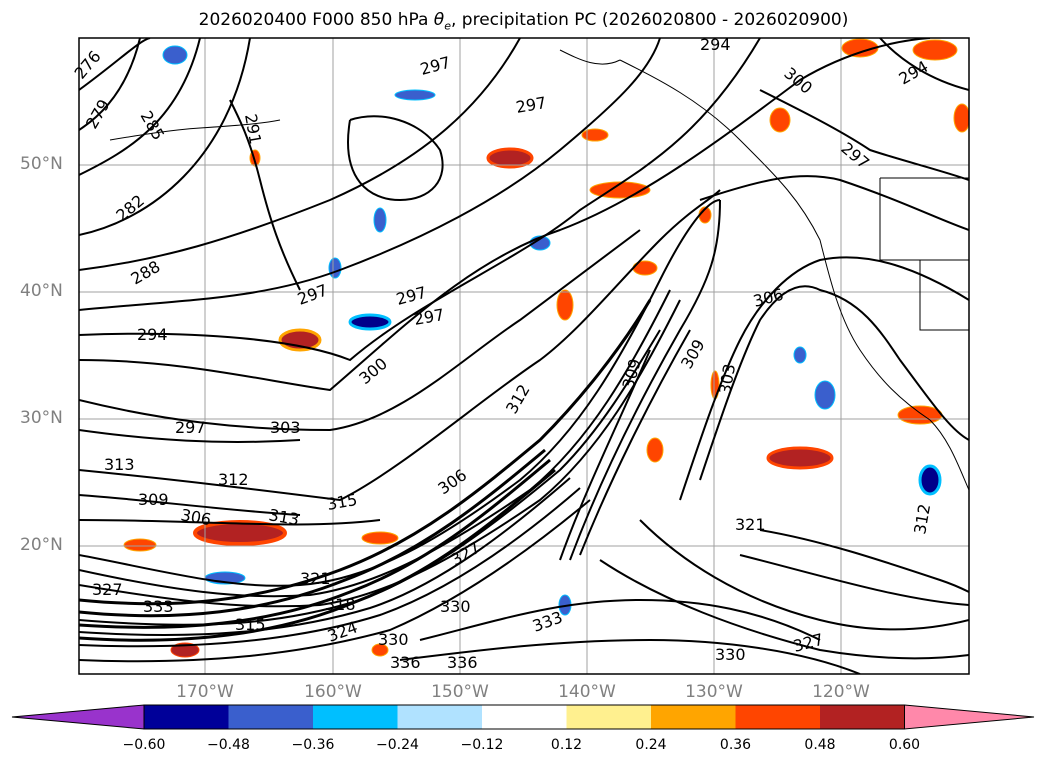 The height and width of the screenshot is (767, 1047). Describe the element at coordinates (735, 745) in the screenshot. I see `colorbar-tick-label: 0.36` at that location.